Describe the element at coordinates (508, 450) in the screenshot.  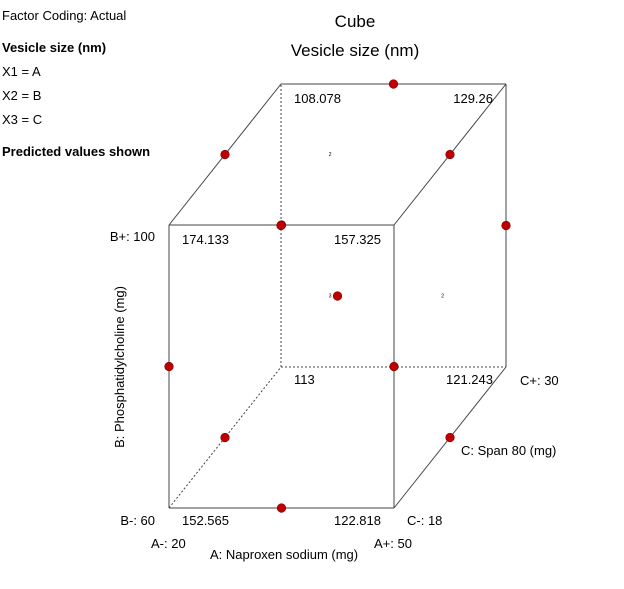
I see `c-axis-title: C: Span 80 (mg)` at that location.